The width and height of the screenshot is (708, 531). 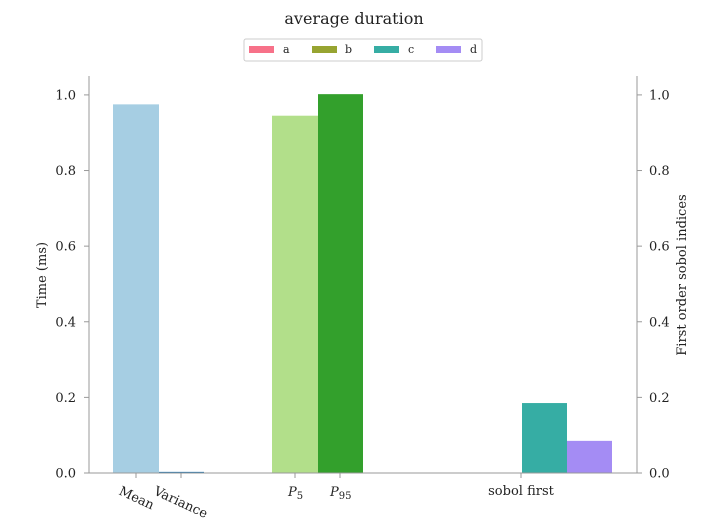 I want to click on p95-base: P, so click(x=334, y=492).